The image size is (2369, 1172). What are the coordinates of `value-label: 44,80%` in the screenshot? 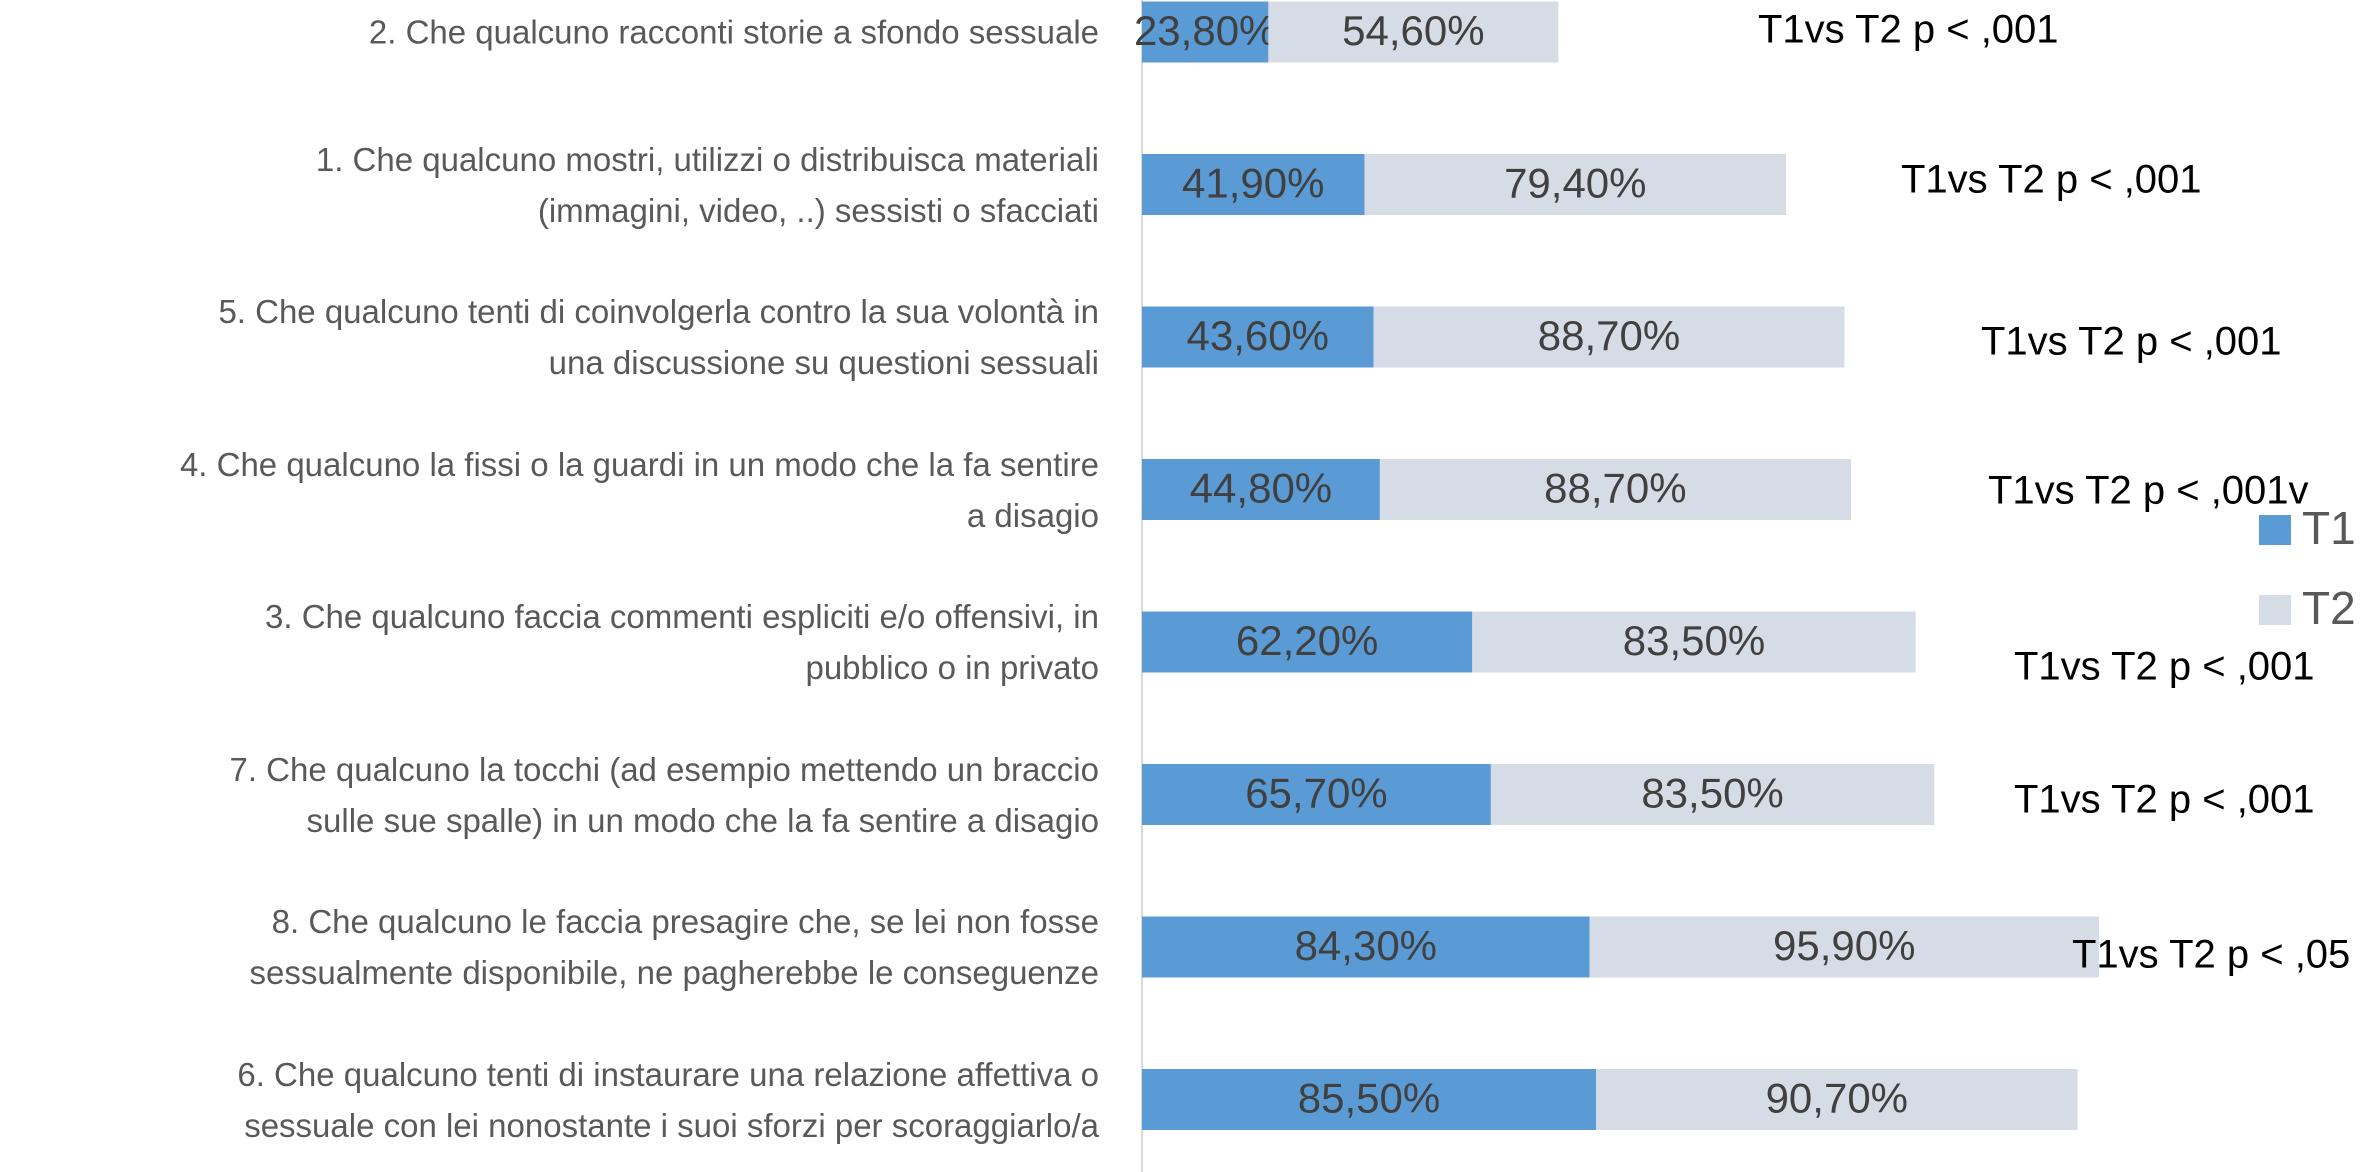 It's located at (1261, 488).